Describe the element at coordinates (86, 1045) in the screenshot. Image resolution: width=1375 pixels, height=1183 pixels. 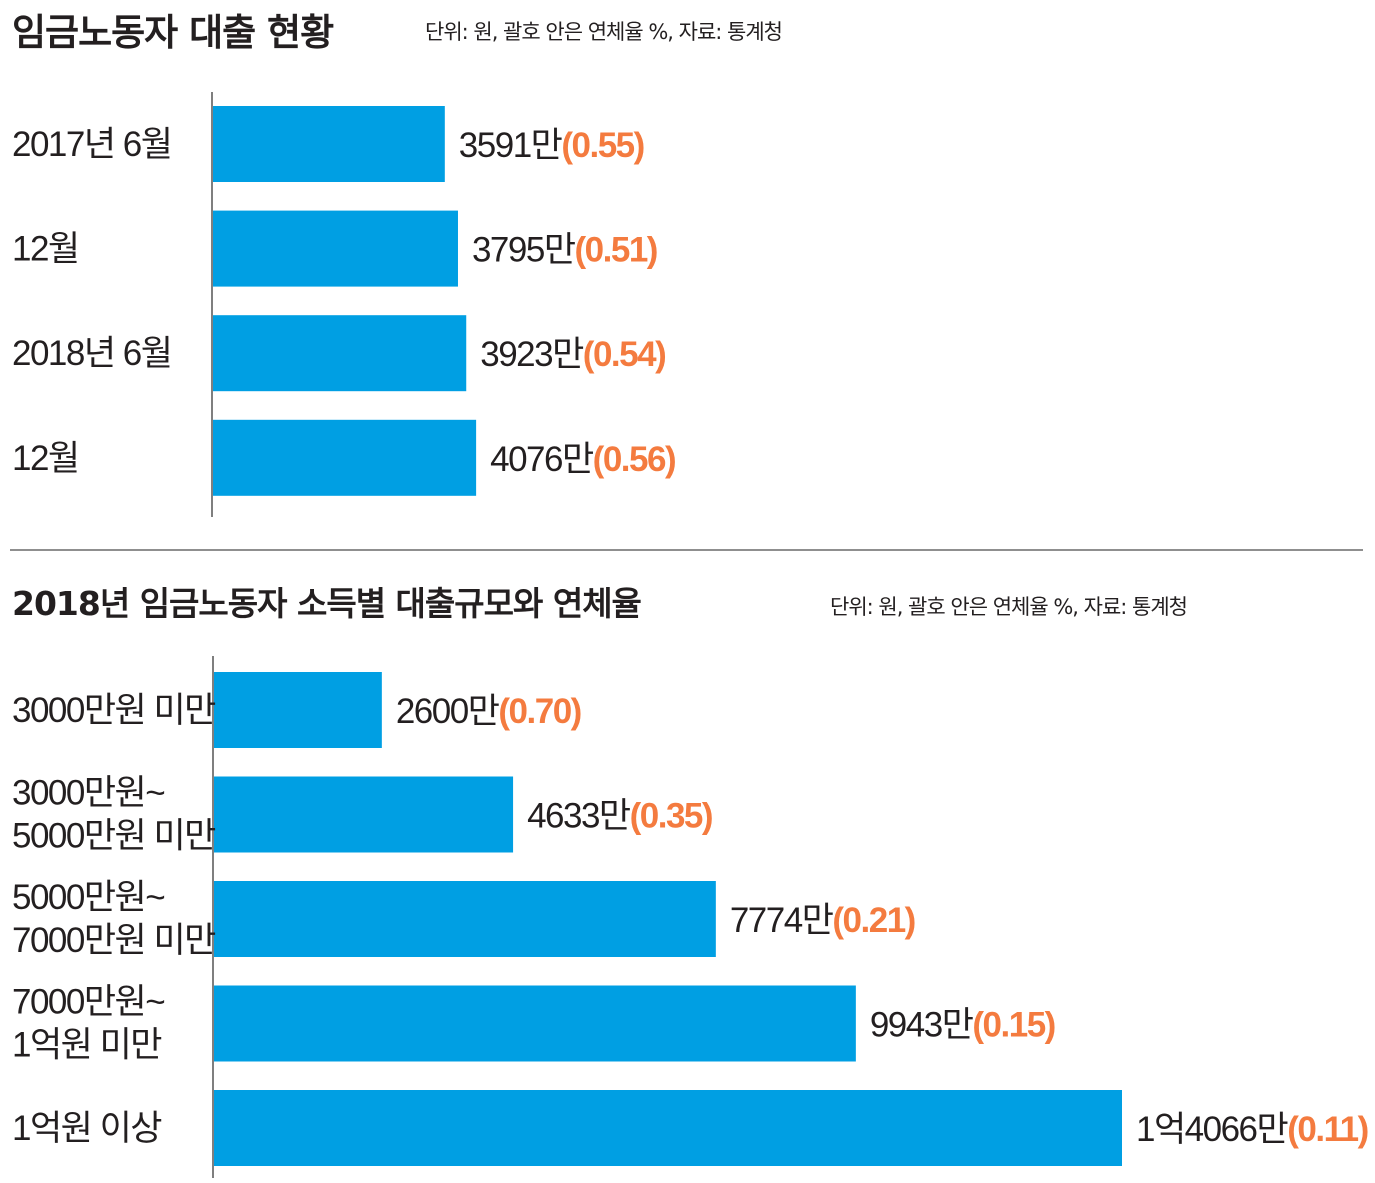
I see `chart2-category-label: 1억원 미만` at that location.